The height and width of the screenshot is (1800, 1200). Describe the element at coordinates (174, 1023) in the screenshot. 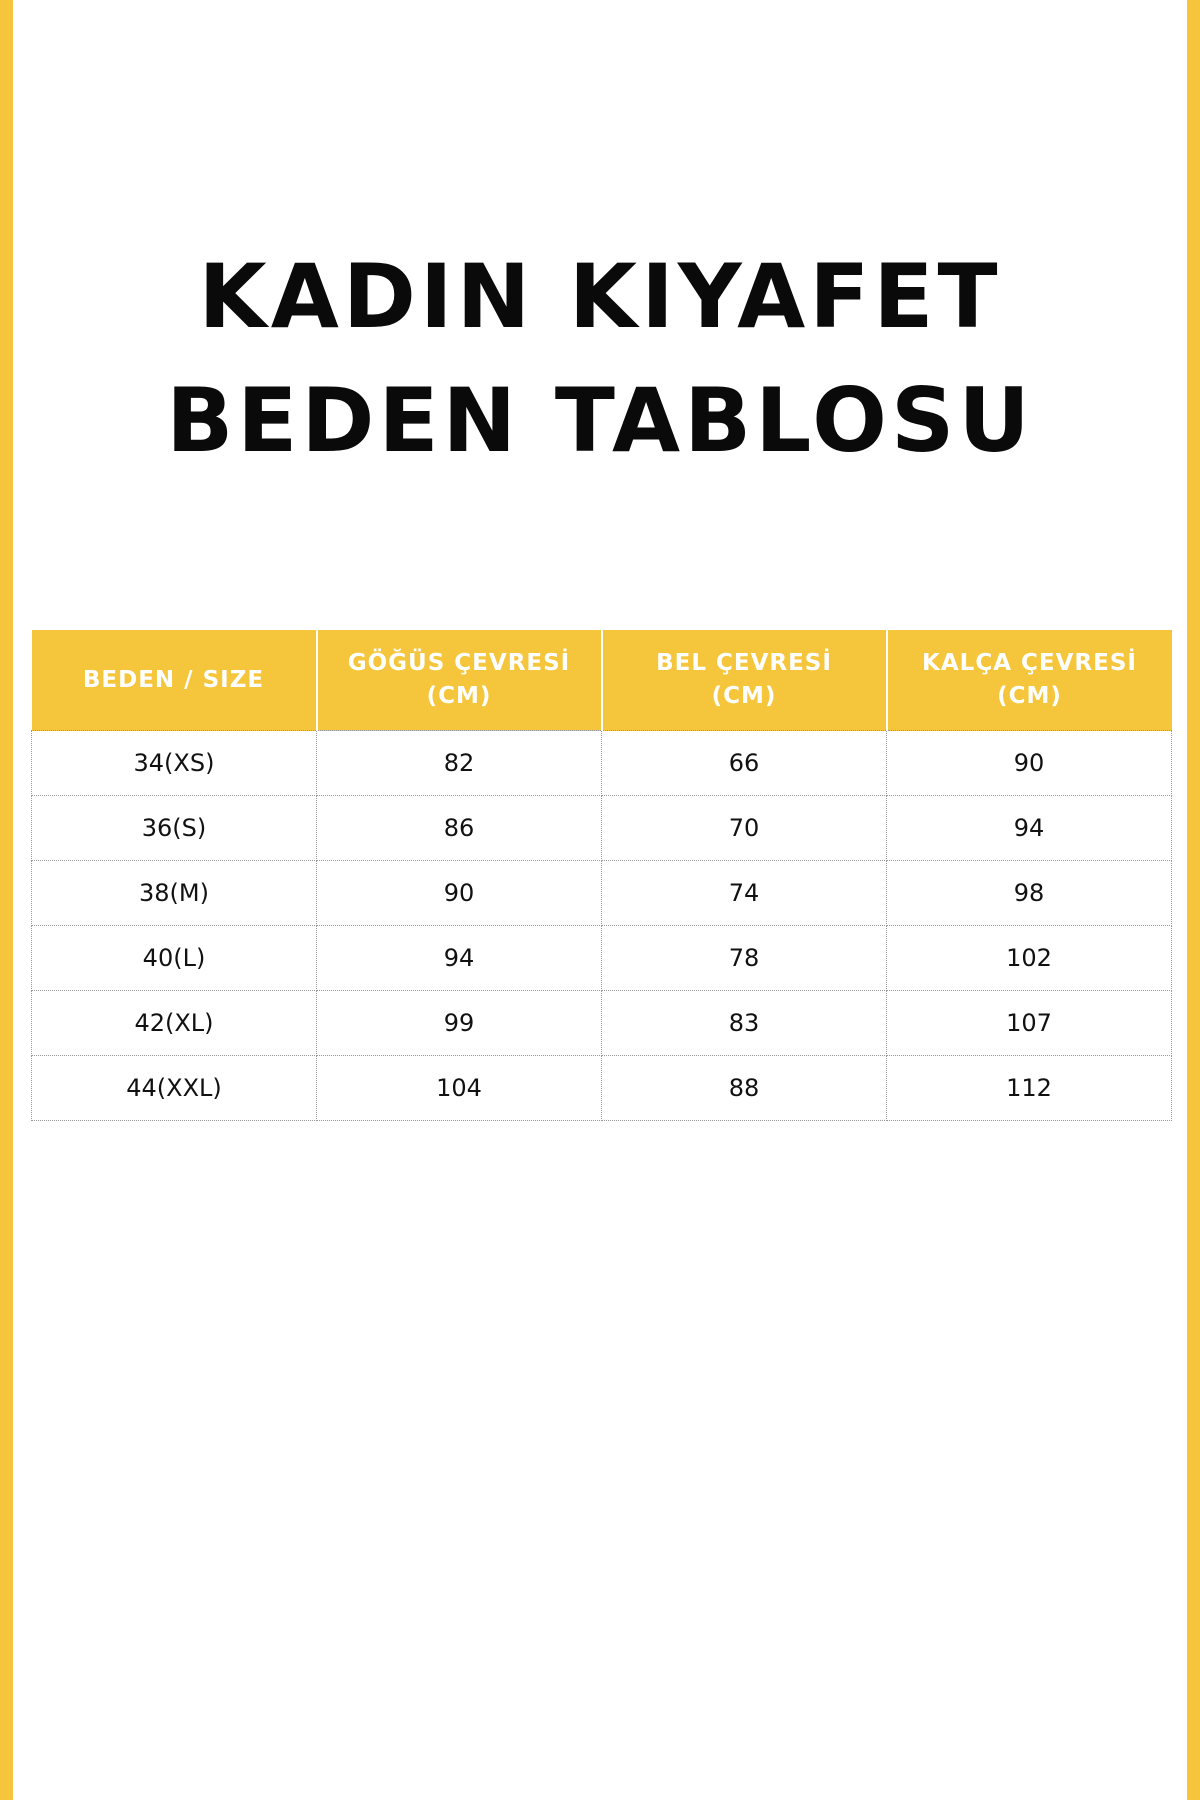

I see `table-cell: 42(XL)` at that location.